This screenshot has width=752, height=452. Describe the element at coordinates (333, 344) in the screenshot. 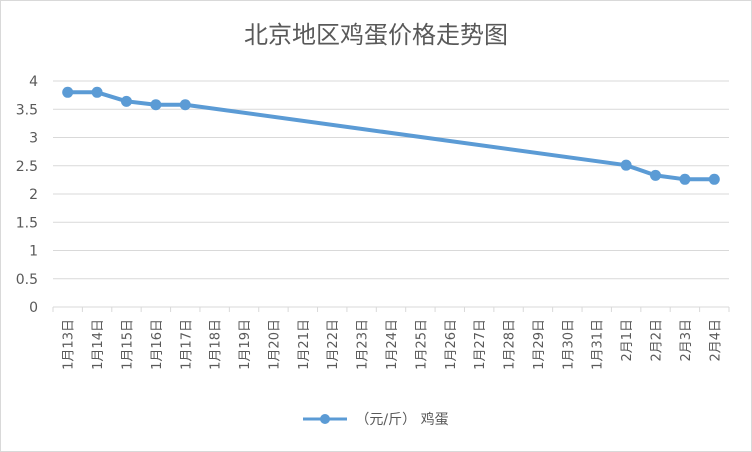

I see `x-tick-label: 1月22日` at that location.